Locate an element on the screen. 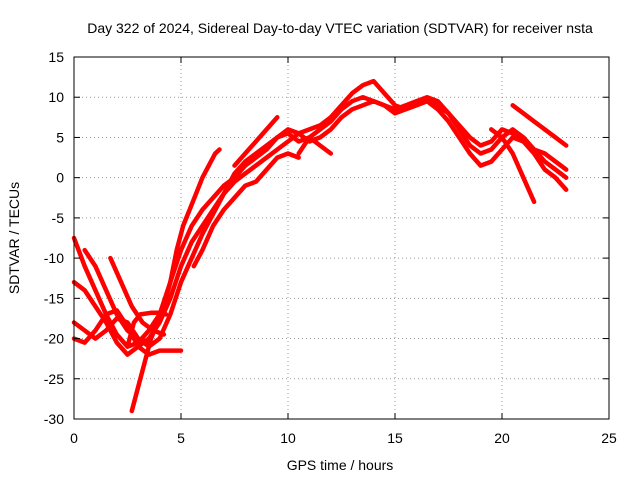 This screenshot has width=640, height=480. y-tick-label: 10 is located at coordinates (56, 97).